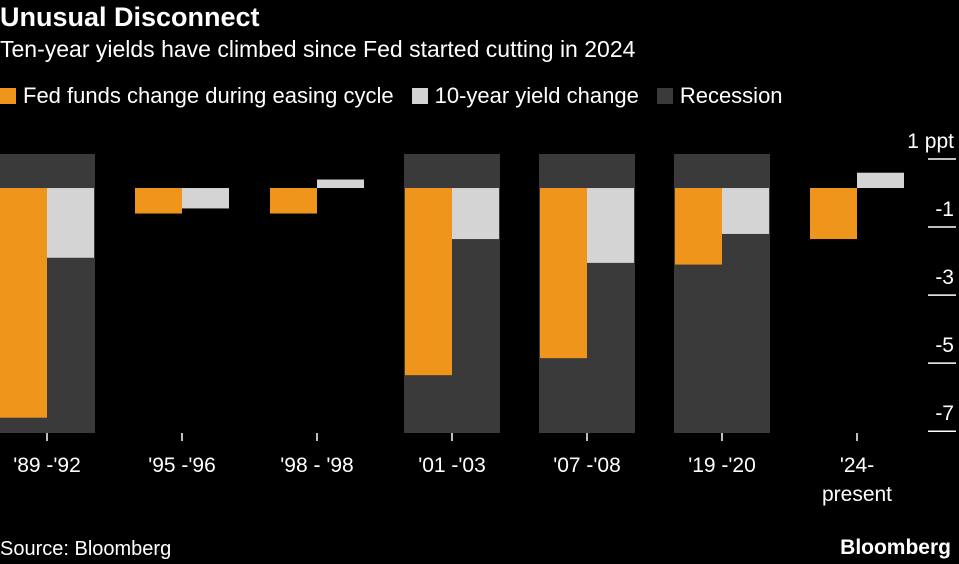  What do you see at coordinates (731, 95) in the screenshot?
I see `legend-label-recession: Recession` at bounding box center [731, 95].